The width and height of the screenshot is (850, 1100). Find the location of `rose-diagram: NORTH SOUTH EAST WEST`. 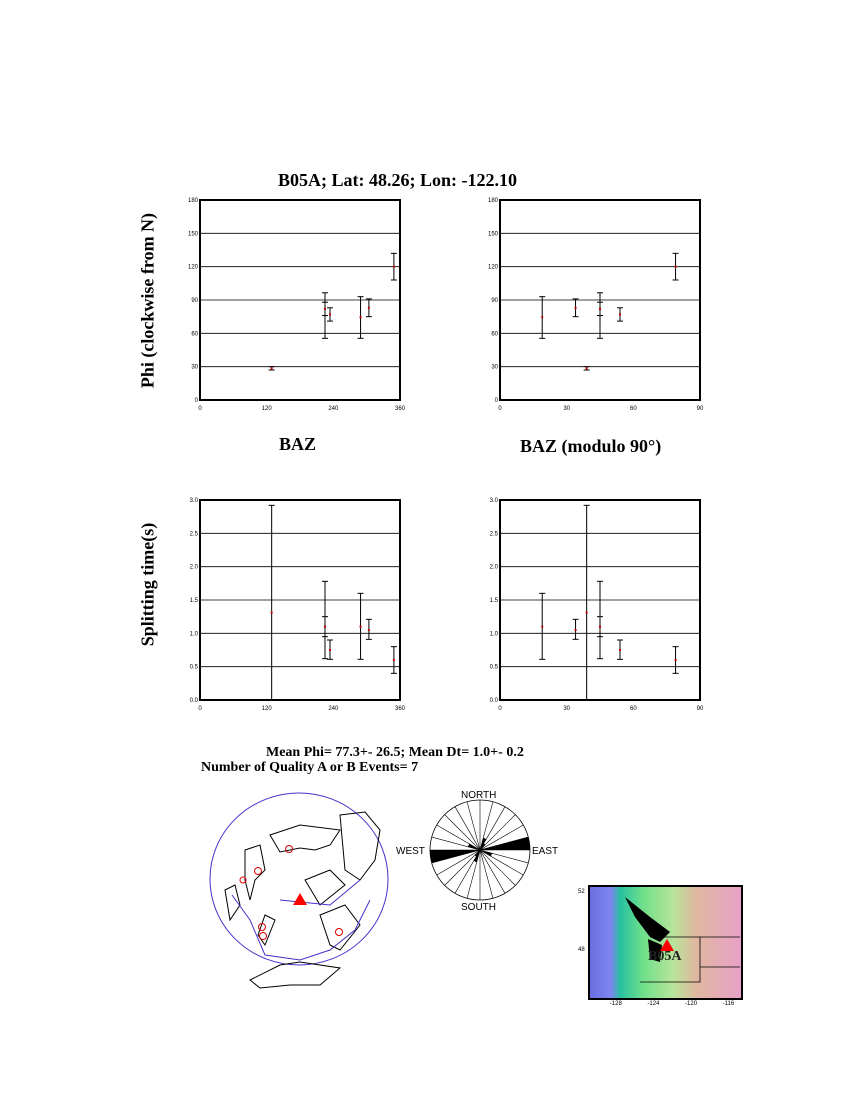

rose-diagram: NORTH SOUTH EAST WEST is located at coordinates (477, 851).